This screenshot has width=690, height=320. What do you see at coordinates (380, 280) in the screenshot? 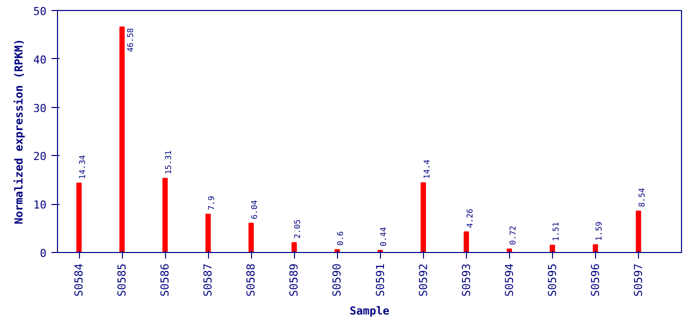
I see `x-tick-label: S0591` at bounding box center [380, 280].